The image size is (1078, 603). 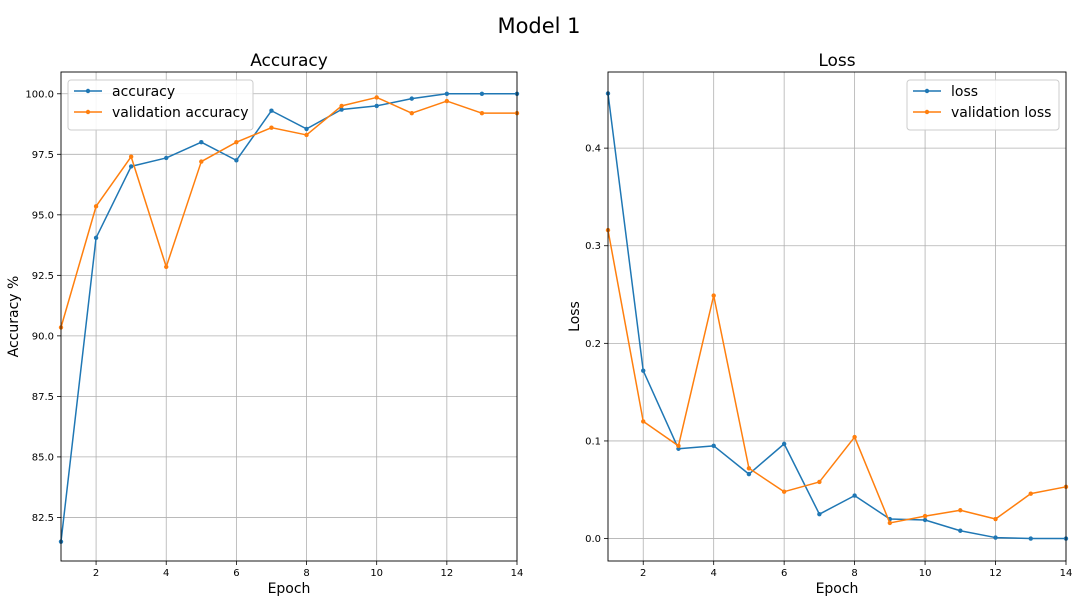 What do you see at coordinates (593, 344) in the screenshot?
I see `y-tick-label: 0.2` at bounding box center [593, 344].